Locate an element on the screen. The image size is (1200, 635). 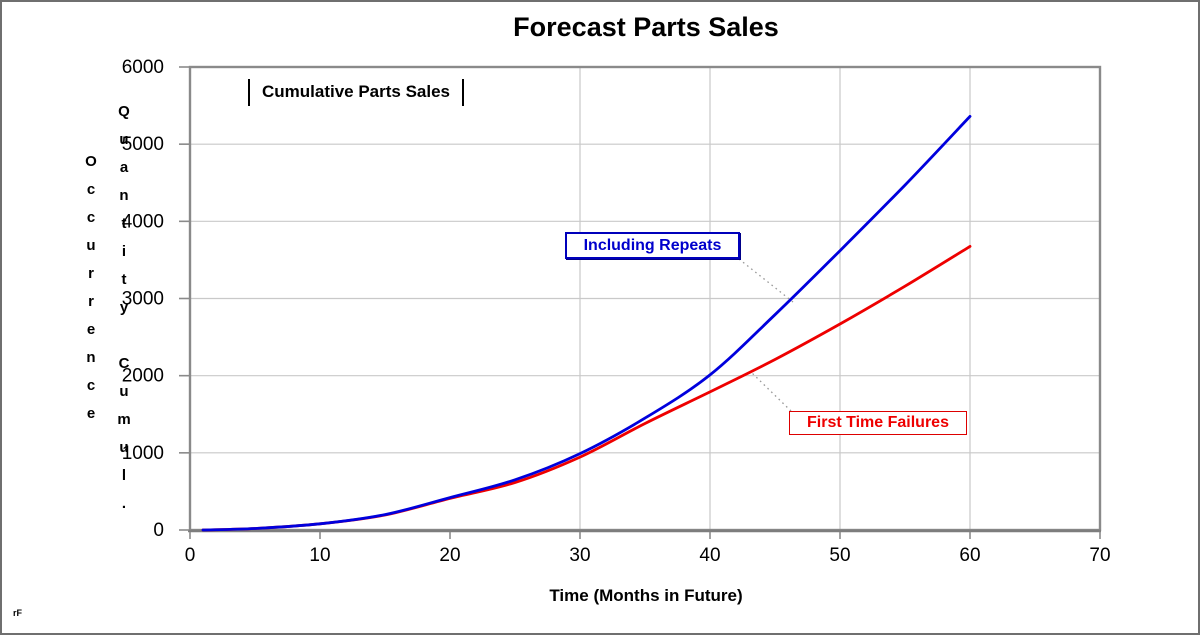
x-tick-label: 30 is located at coordinates (579, 555).